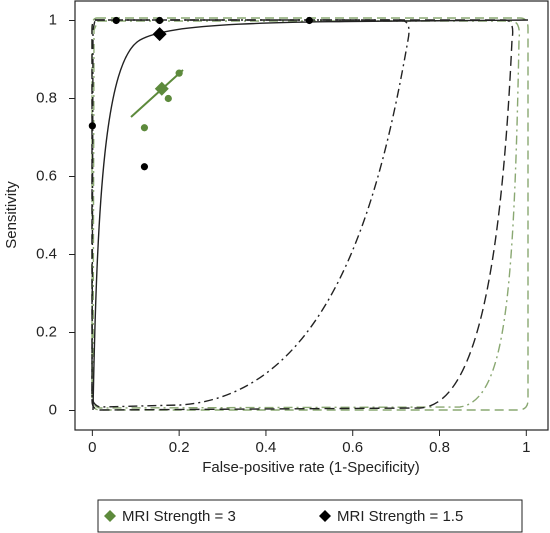 The width and height of the screenshot is (550, 533). What do you see at coordinates (400, 516) in the screenshot?
I see `legend-label: MRI Strength = 1.5` at bounding box center [400, 516].